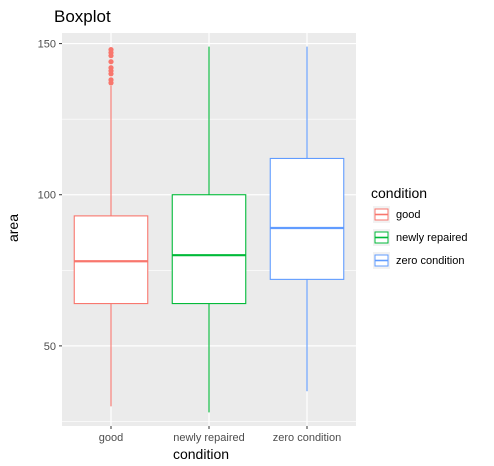  I want to click on chart-title: Boxplot, so click(82, 16).